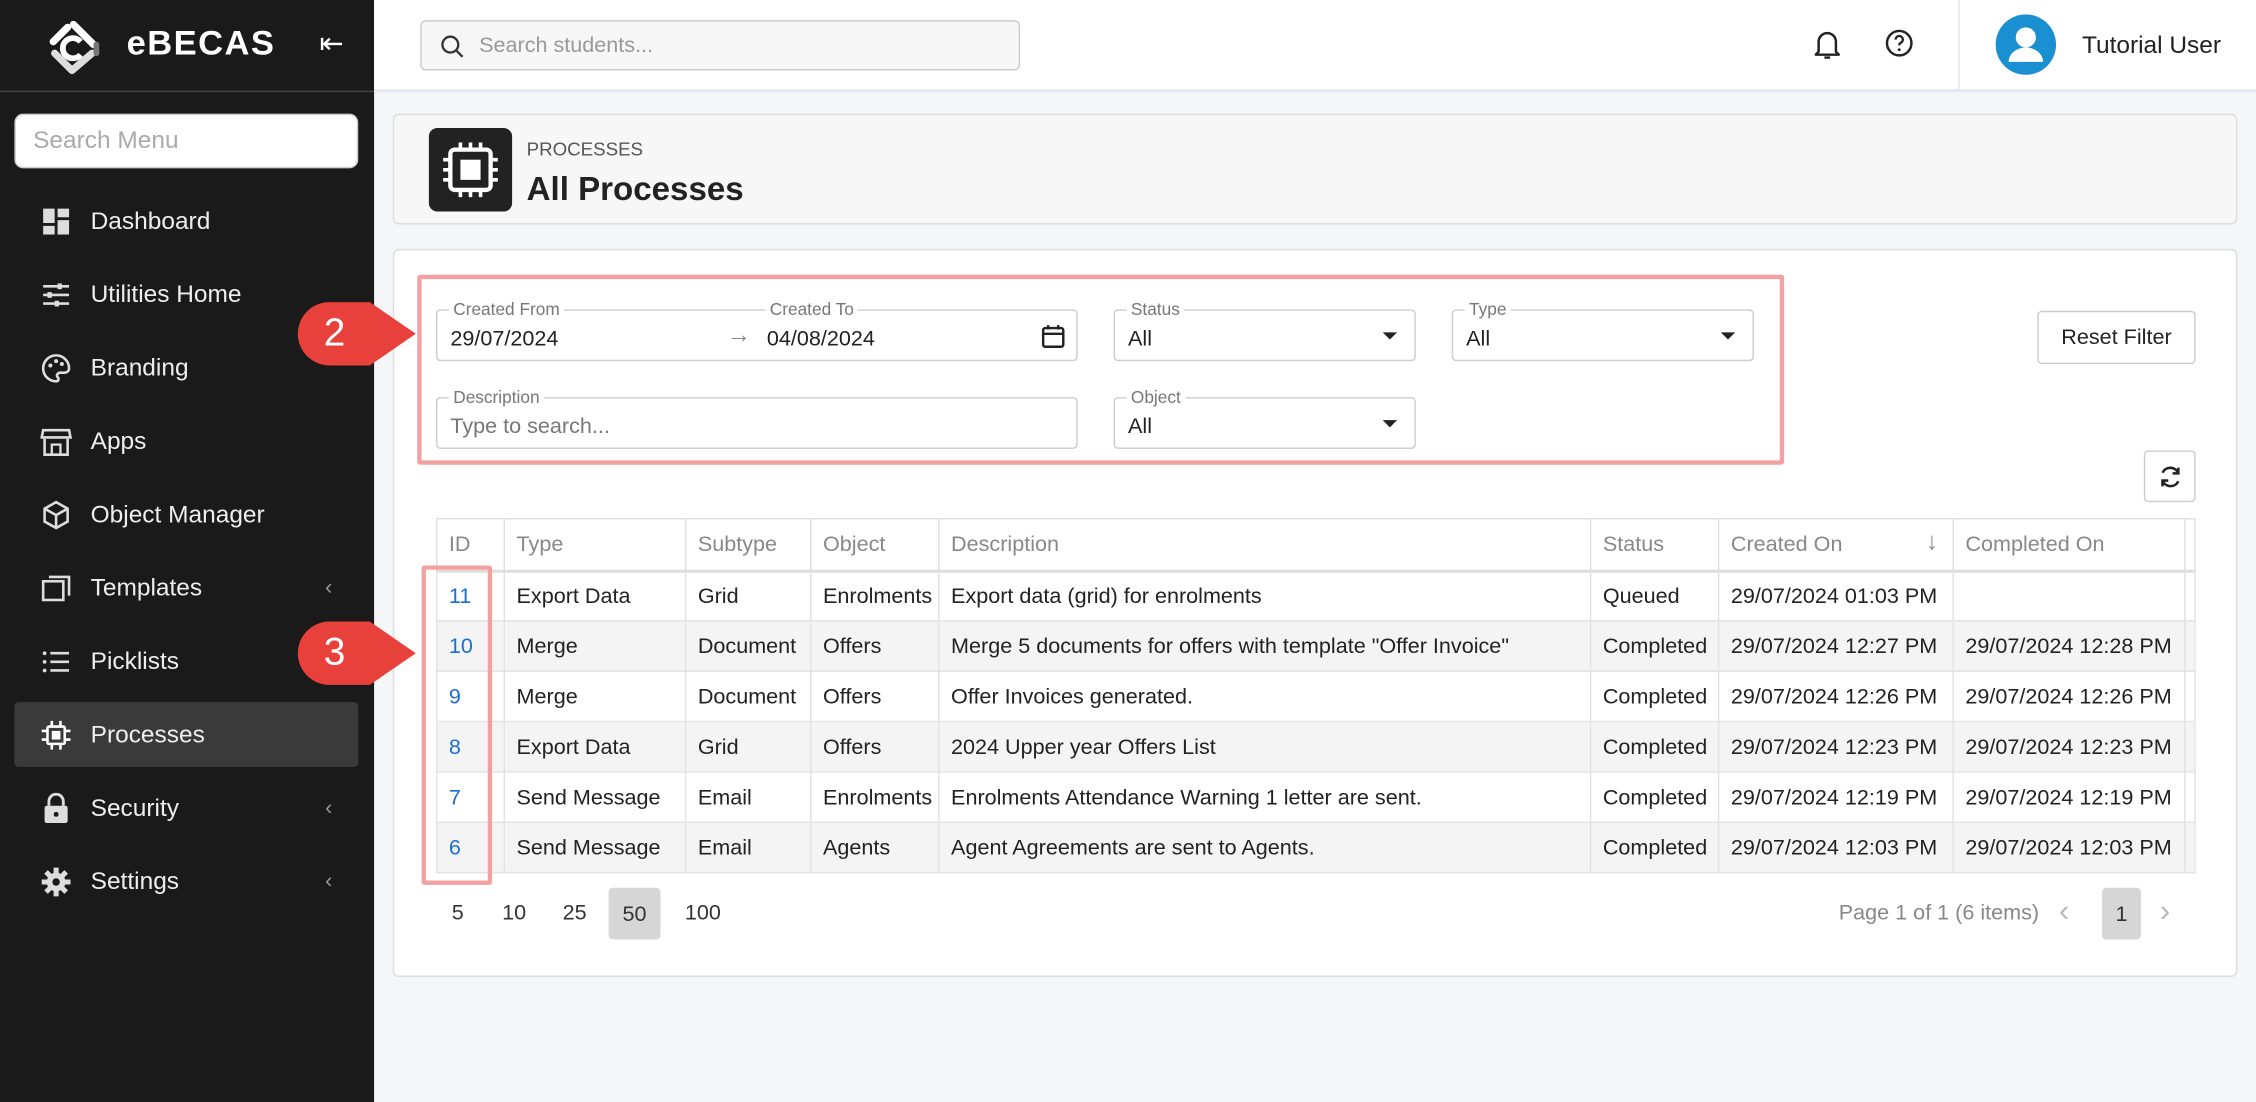 Image resolution: width=2256 pixels, height=1102 pixels. I want to click on cell-completed-on: 29/07/2024 12:23 PM, so click(2069, 746).